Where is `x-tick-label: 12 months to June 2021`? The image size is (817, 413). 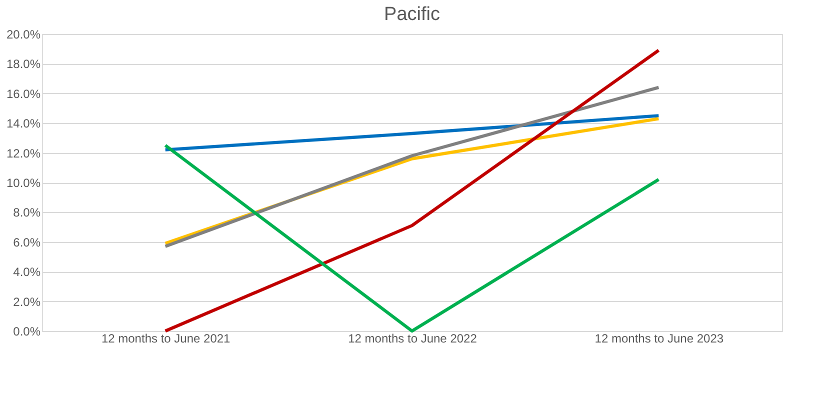
x-tick-label: 12 months to June 2021 is located at coordinates (166, 339).